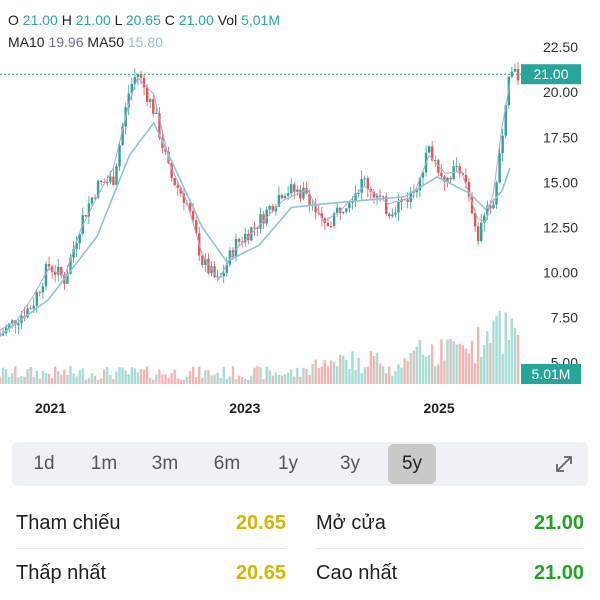  What do you see at coordinates (564, 464) in the screenshot?
I see `expand-icon` at bounding box center [564, 464].